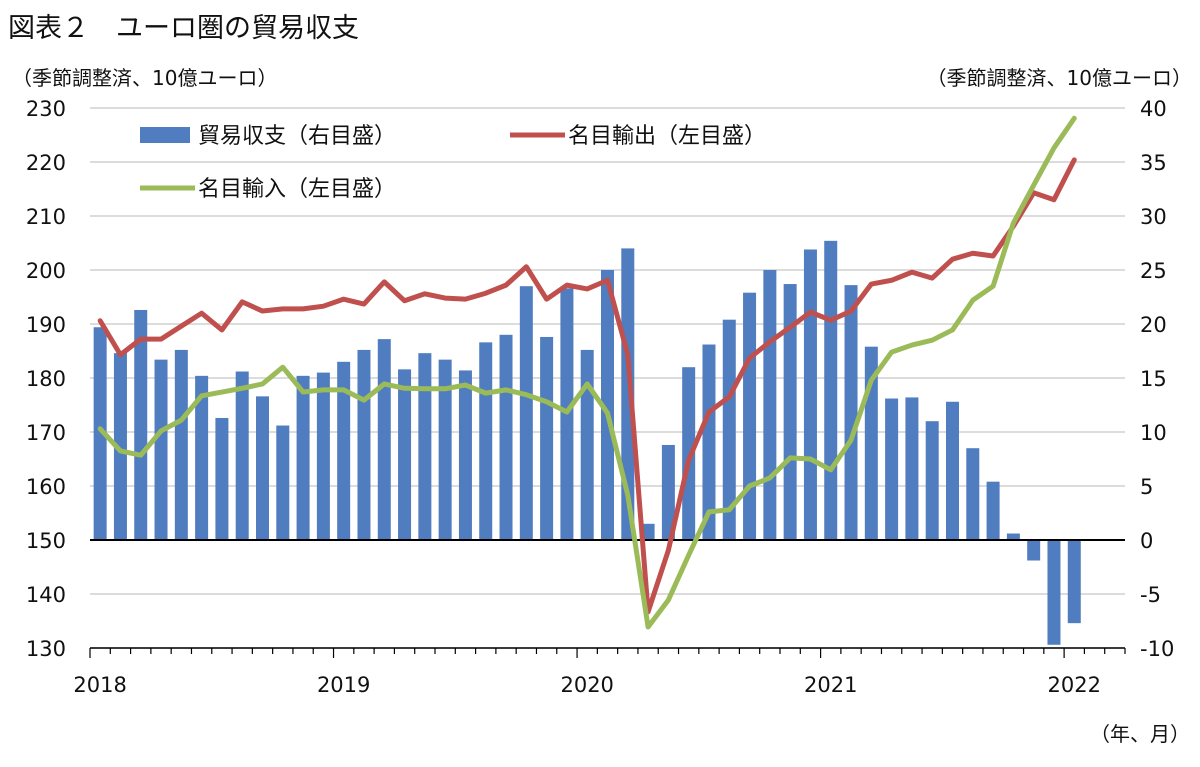 This screenshot has height=767, width=1200. What do you see at coordinates (1150, 595) in the screenshot?
I see `right-tick-label: -5` at bounding box center [1150, 595].